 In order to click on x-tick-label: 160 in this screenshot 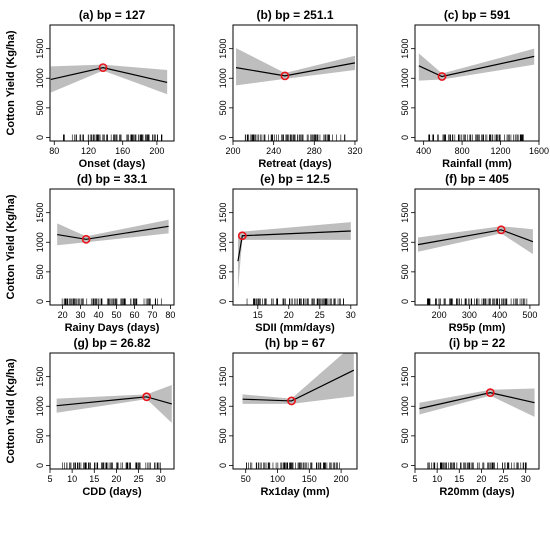, I will do `click(122, 151)`.